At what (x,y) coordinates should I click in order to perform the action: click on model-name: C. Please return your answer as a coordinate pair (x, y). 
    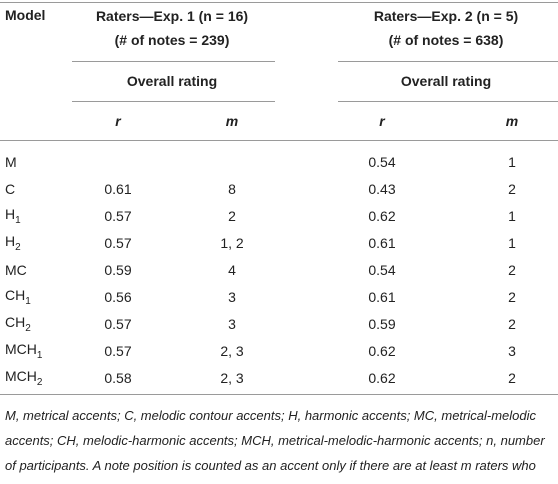
    Looking at the image, I should click on (10, 189).